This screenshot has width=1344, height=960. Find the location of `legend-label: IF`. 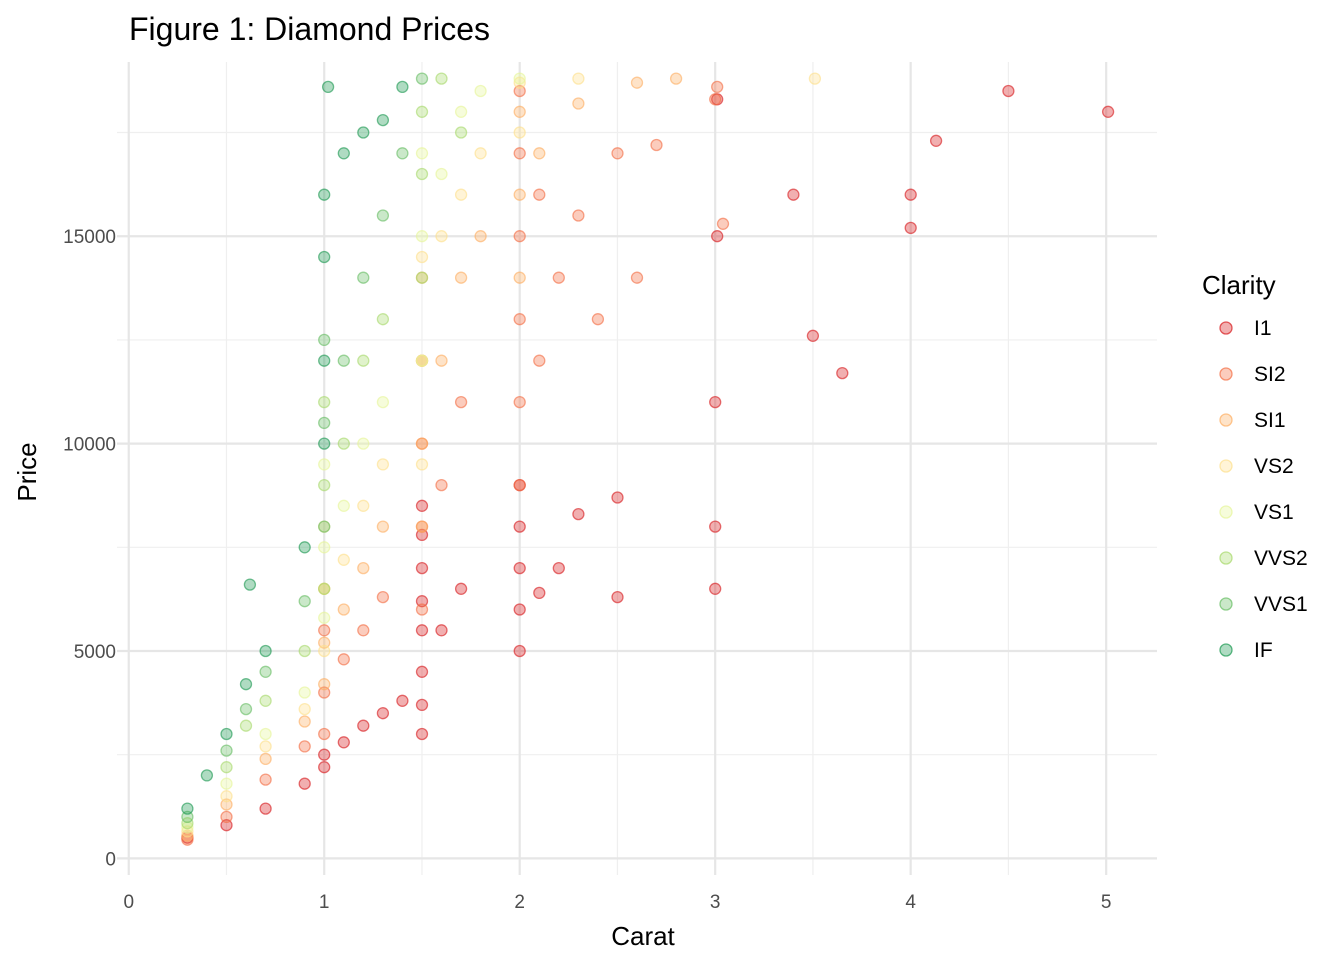

legend-label: IF is located at coordinates (1263, 650).